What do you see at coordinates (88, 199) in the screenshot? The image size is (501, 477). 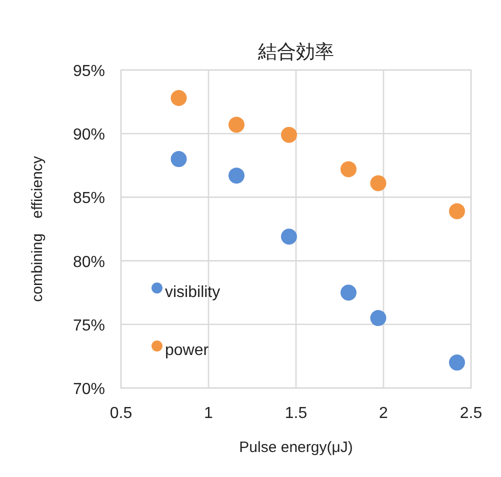 I see `y-tick-label: 85%` at bounding box center [88, 199].